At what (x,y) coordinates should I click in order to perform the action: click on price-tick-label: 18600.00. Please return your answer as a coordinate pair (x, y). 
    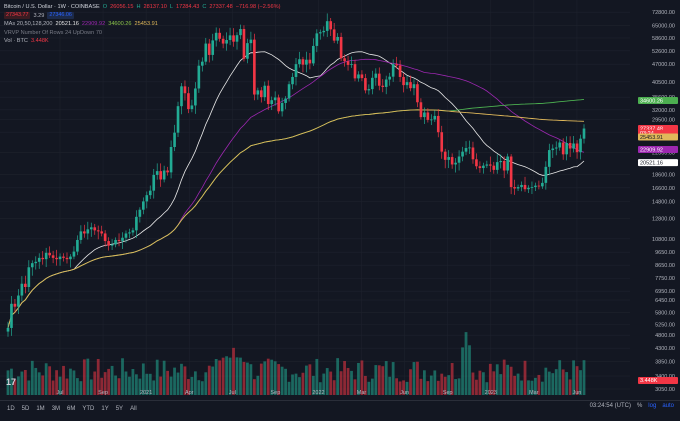
    Looking at the image, I should click on (663, 175).